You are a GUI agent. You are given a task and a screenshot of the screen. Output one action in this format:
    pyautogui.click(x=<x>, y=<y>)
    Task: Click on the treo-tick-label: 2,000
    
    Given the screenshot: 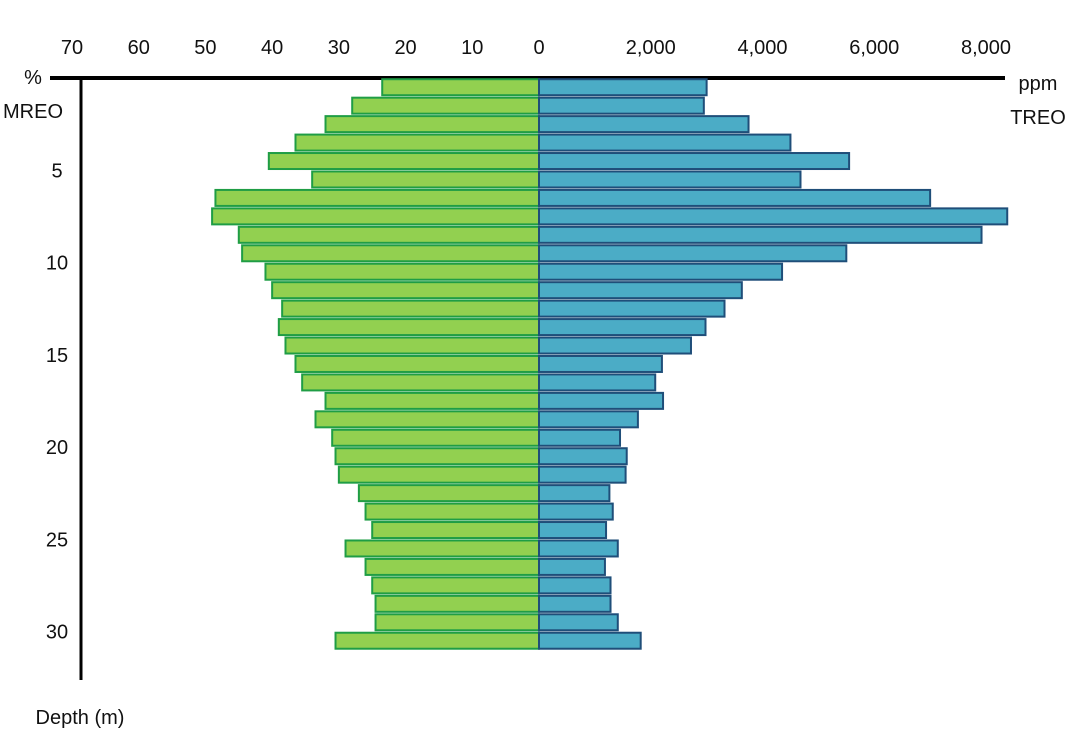 What is the action you would take?
    pyautogui.click(x=651, y=48)
    